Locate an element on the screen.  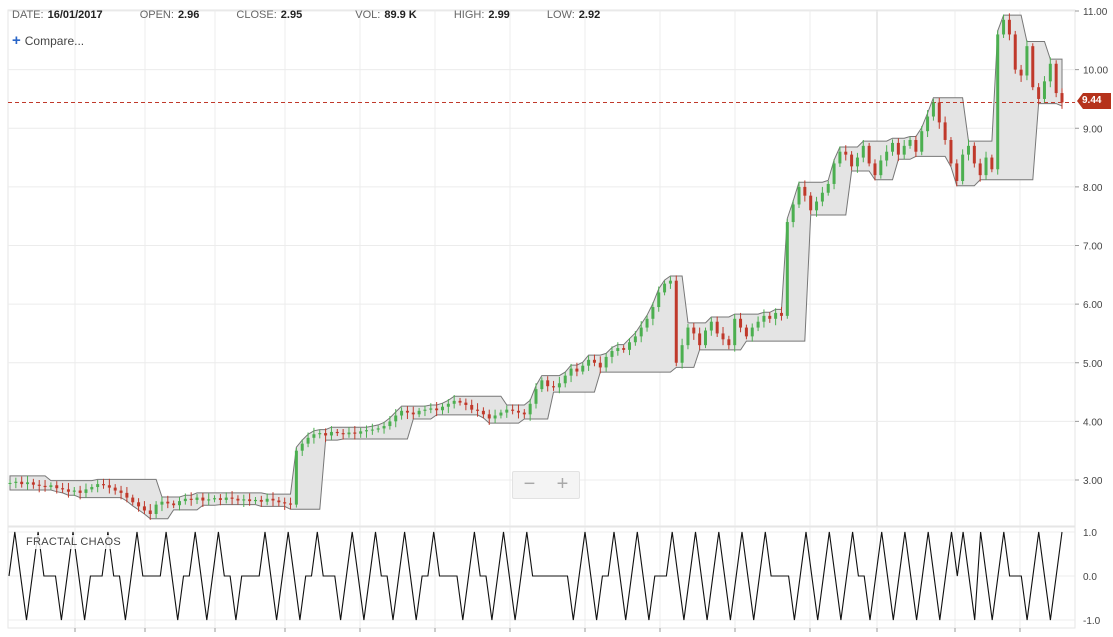
y-tick-label: 10.00 is located at coordinates (1095, 71).